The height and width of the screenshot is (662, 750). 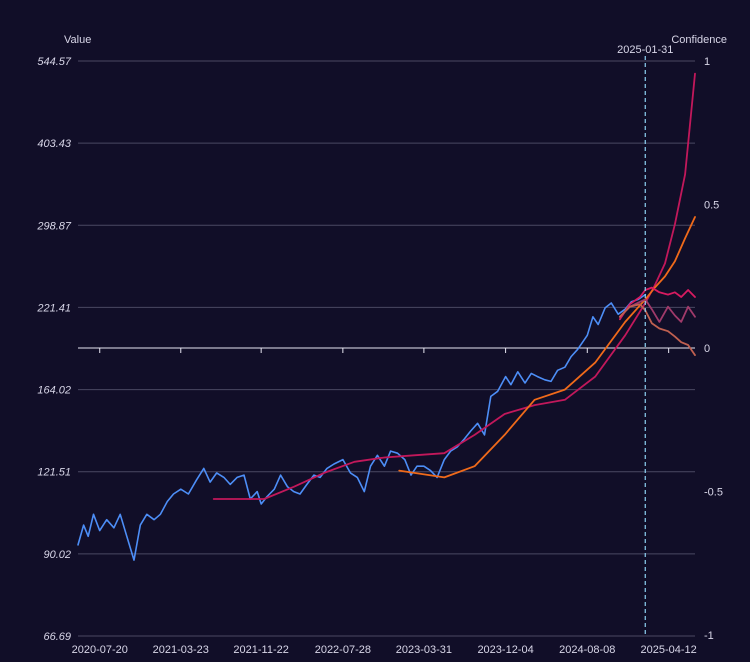 I want to click on x-tick-label-4: 2023-03-31, so click(x=424, y=650).